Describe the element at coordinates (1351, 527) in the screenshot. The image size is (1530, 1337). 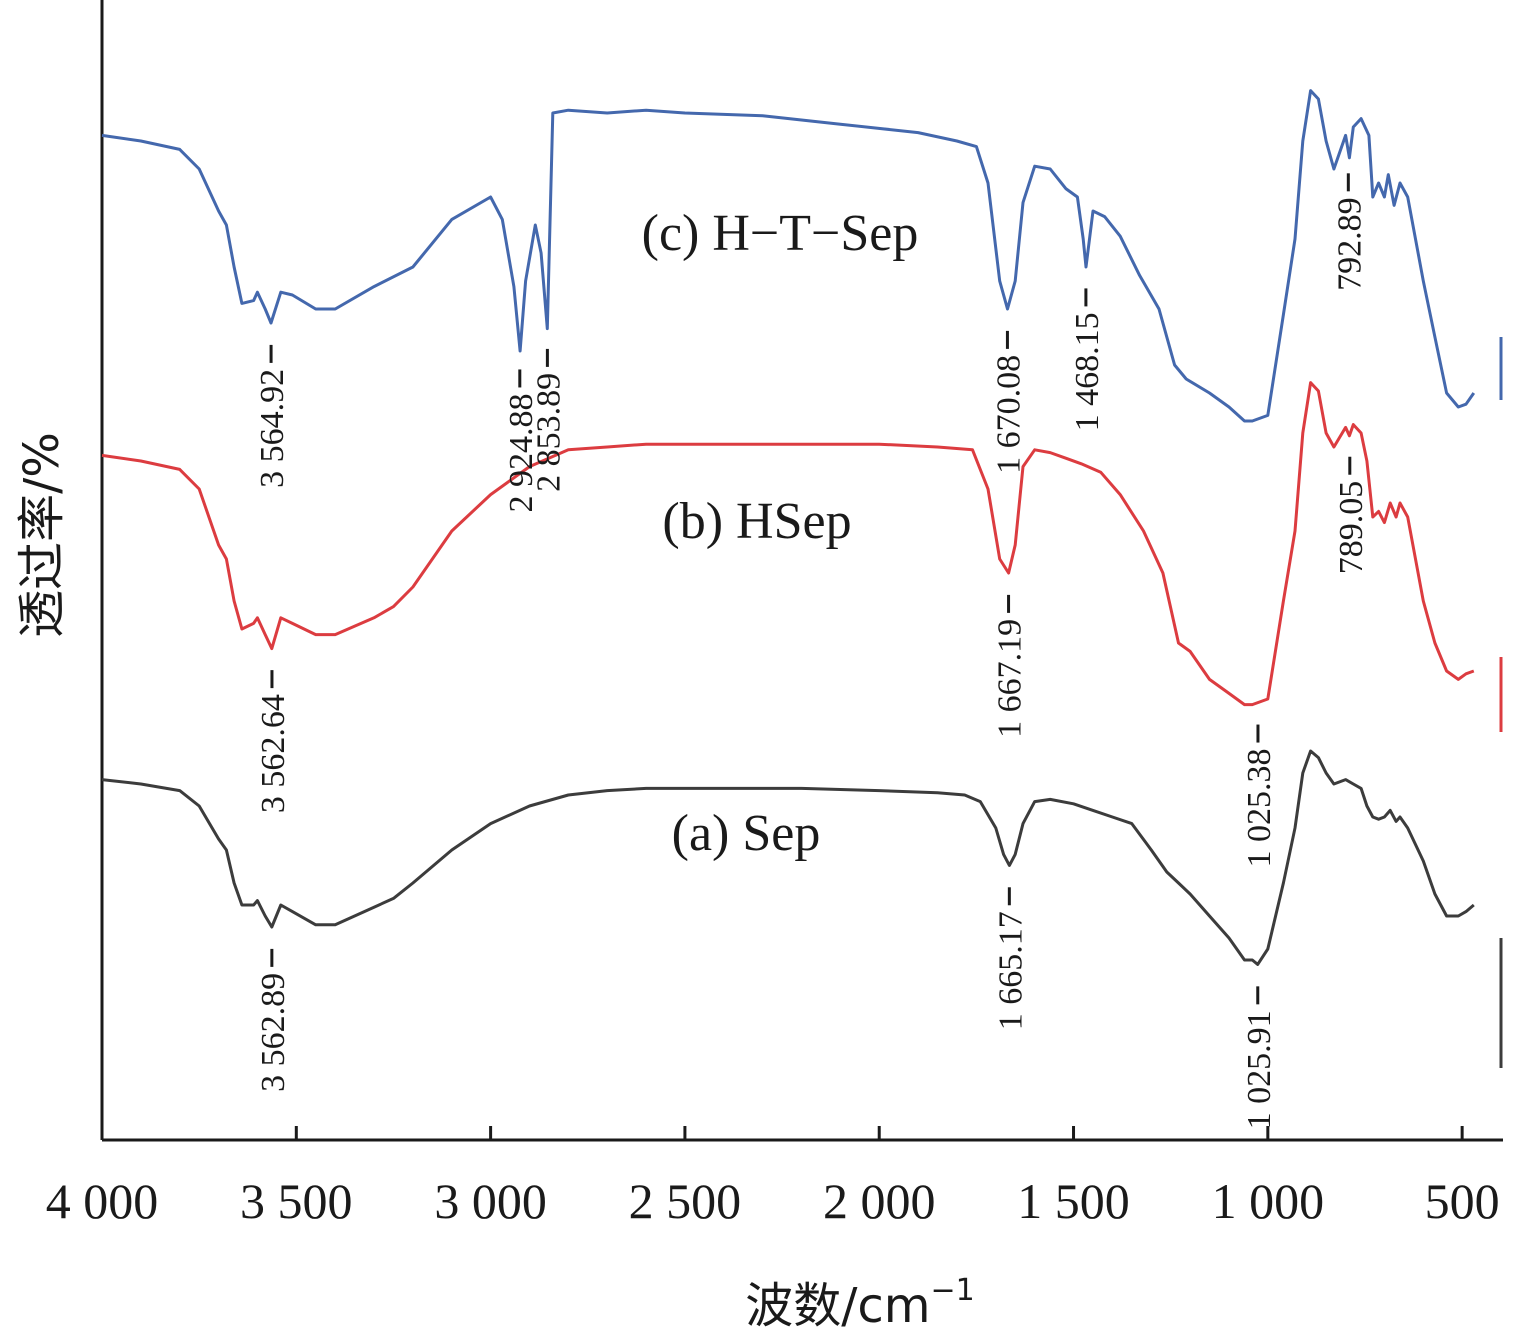
I see `peak-label: 789.05` at that location.